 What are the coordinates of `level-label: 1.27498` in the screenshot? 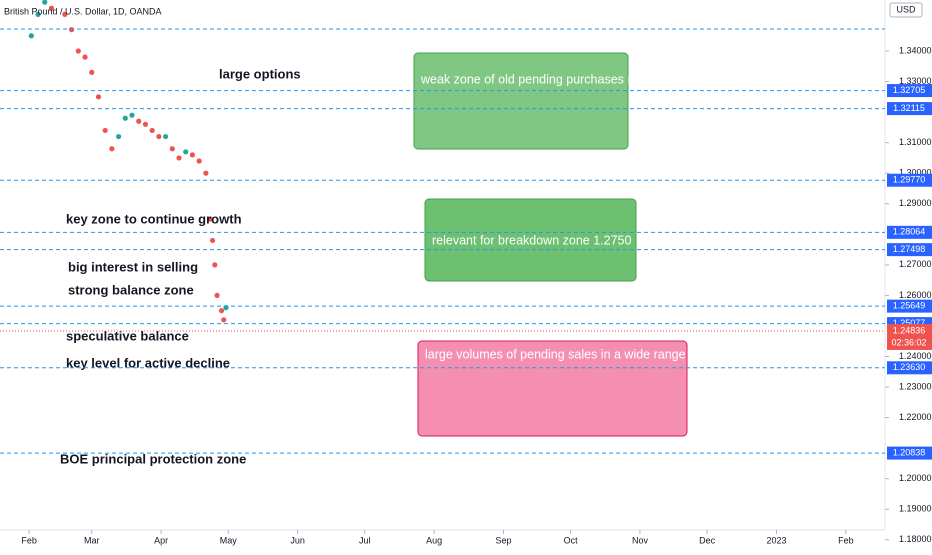 It's located at (909, 249).